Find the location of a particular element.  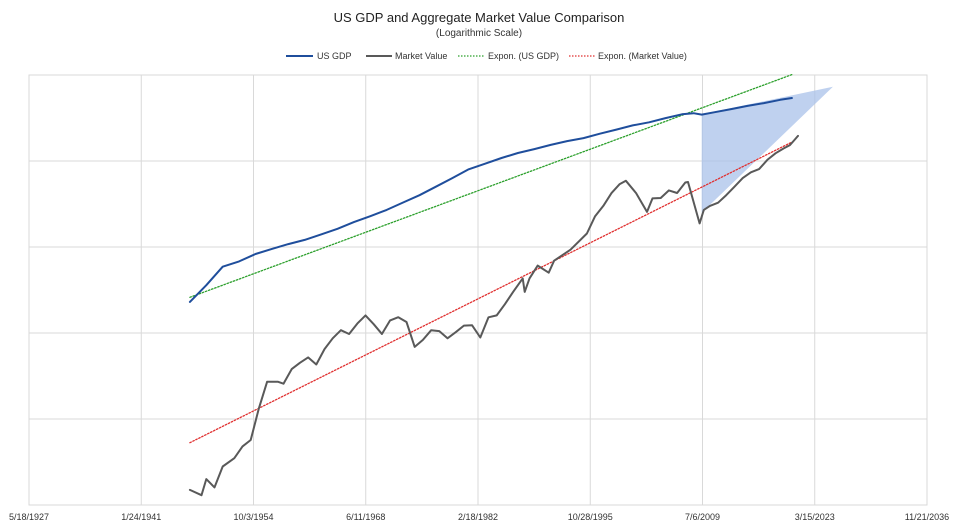

x-tick-label: 5/18/1927 is located at coordinates (29, 517).